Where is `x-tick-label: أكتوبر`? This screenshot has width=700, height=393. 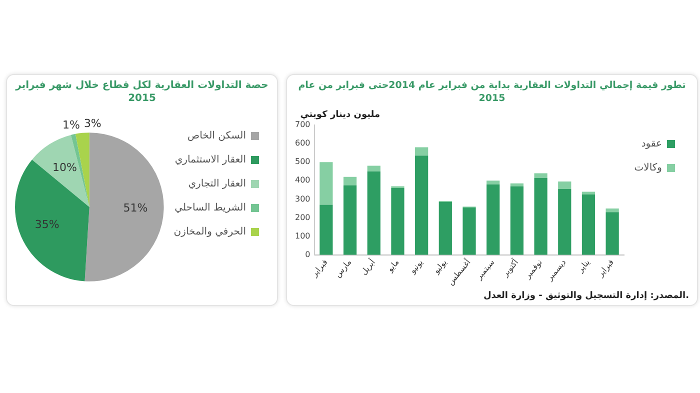
x-tick-label: أكتوبر is located at coordinates (509, 268).